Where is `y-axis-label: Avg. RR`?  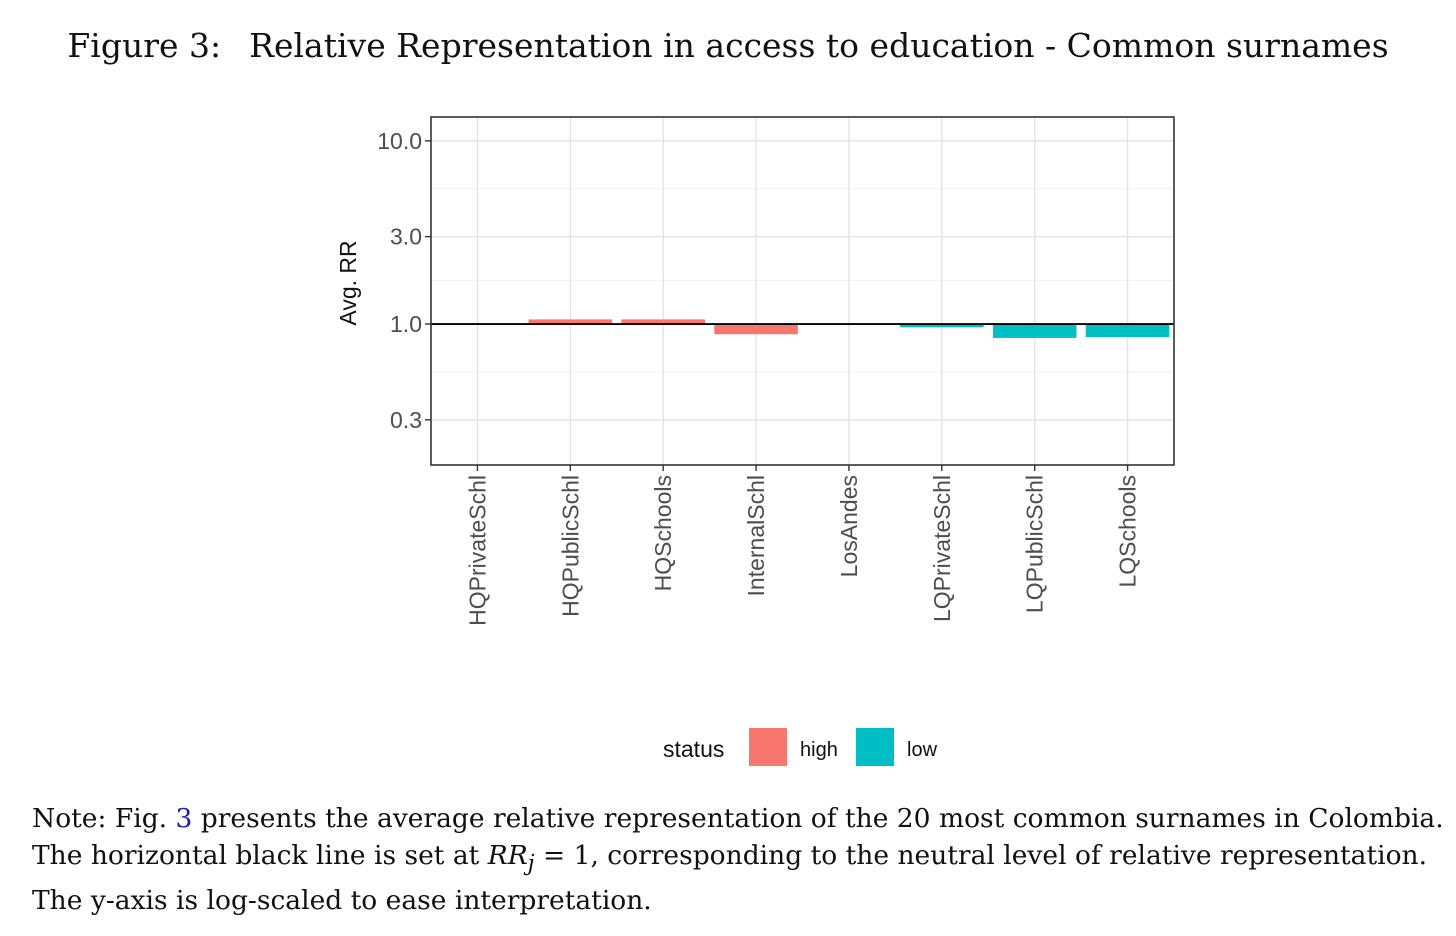 y-axis-label: Avg. RR is located at coordinates (348, 282).